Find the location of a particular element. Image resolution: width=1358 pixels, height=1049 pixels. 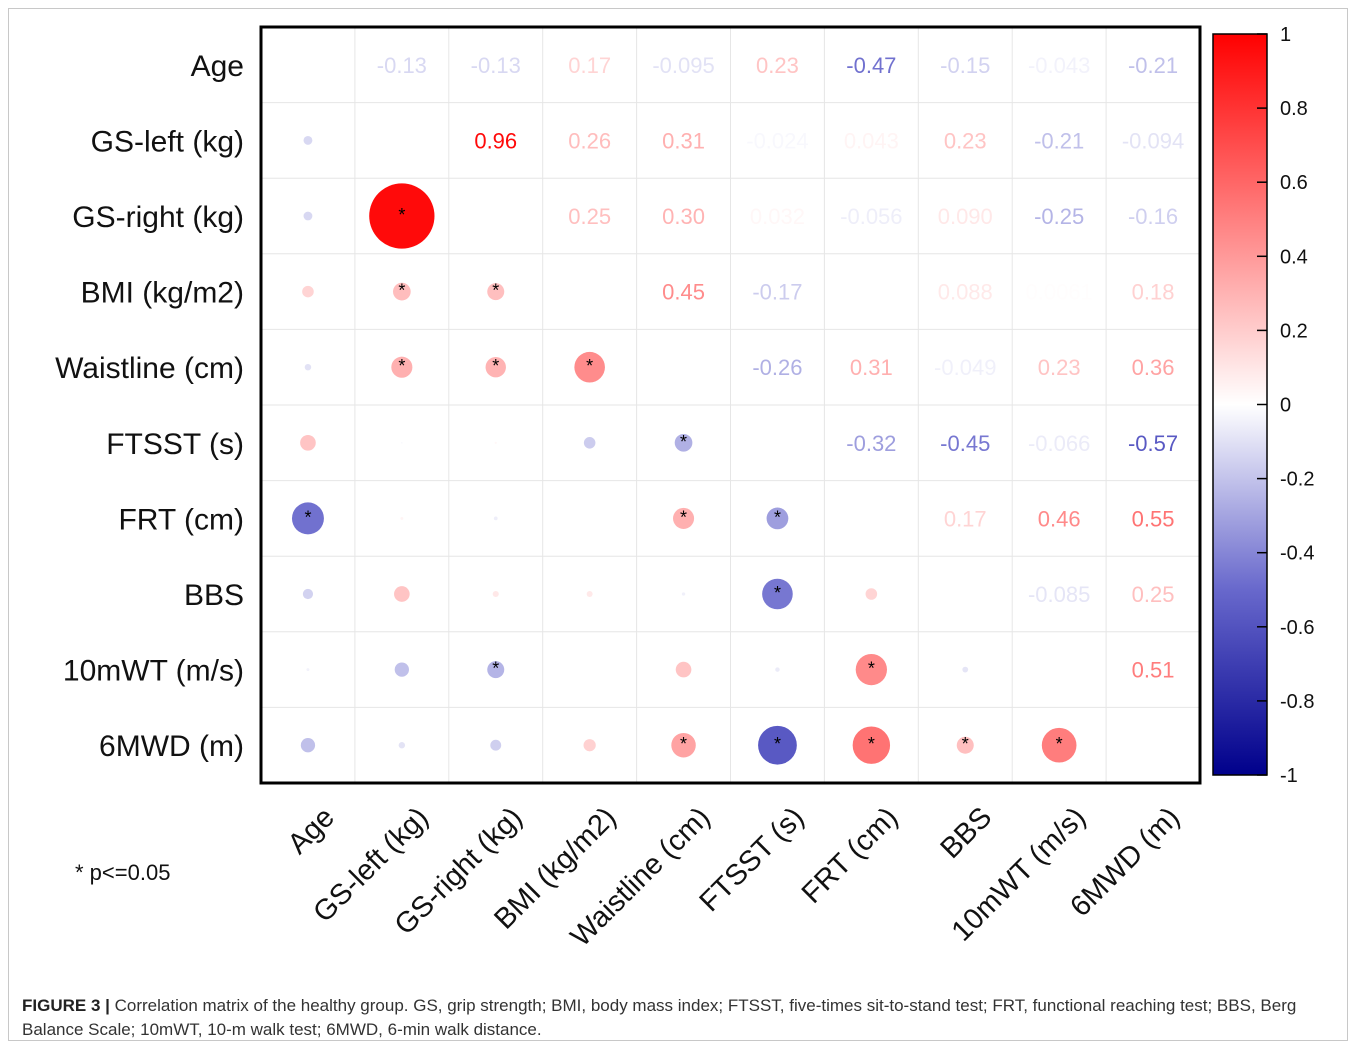

colorbar-tick-label: 1 is located at coordinates (1285, 35).